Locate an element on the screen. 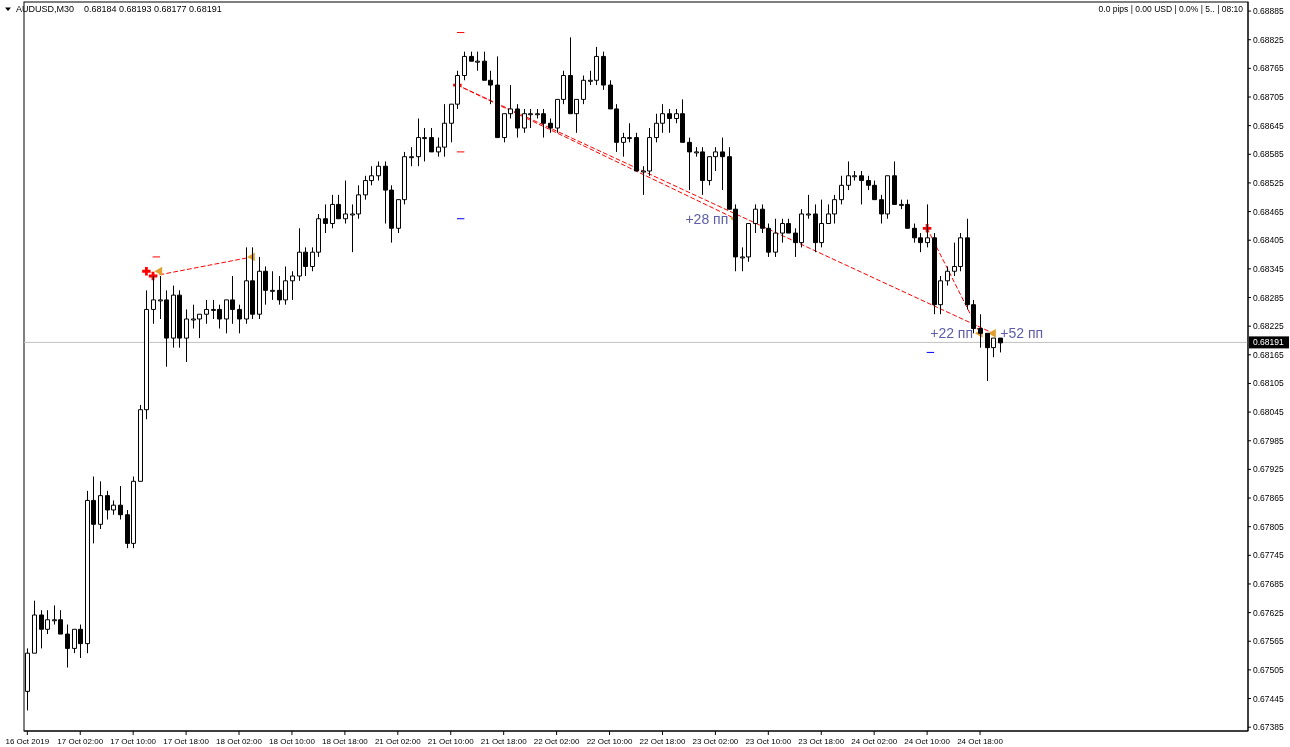 Image resolution: width=1290 pixels, height=747 pixels. y-tick-label: 0.68345 is located at coordinates (1268, 268).